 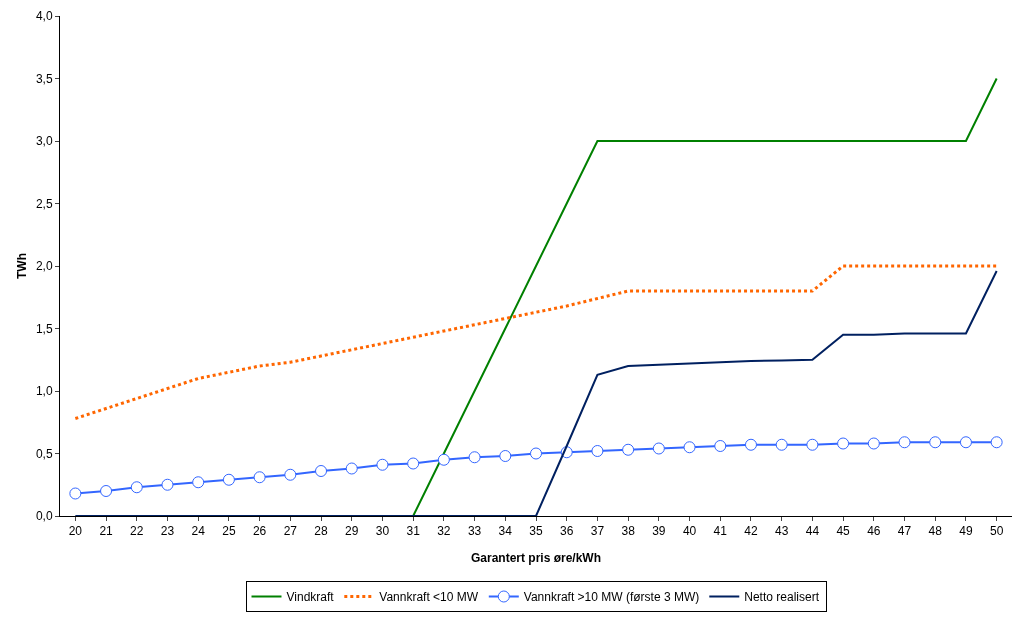 What do you see at coordinates (782, 597) in the screenshot?
I see `legend-label: Netto realisert` at bounding box center [782, 597].